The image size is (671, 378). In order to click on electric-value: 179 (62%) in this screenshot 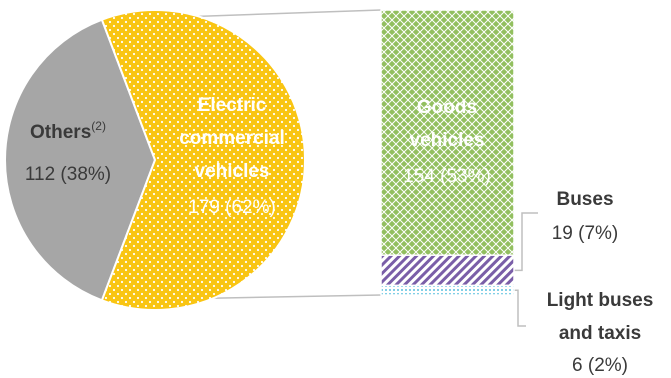, I will do `click(232, 207)`.